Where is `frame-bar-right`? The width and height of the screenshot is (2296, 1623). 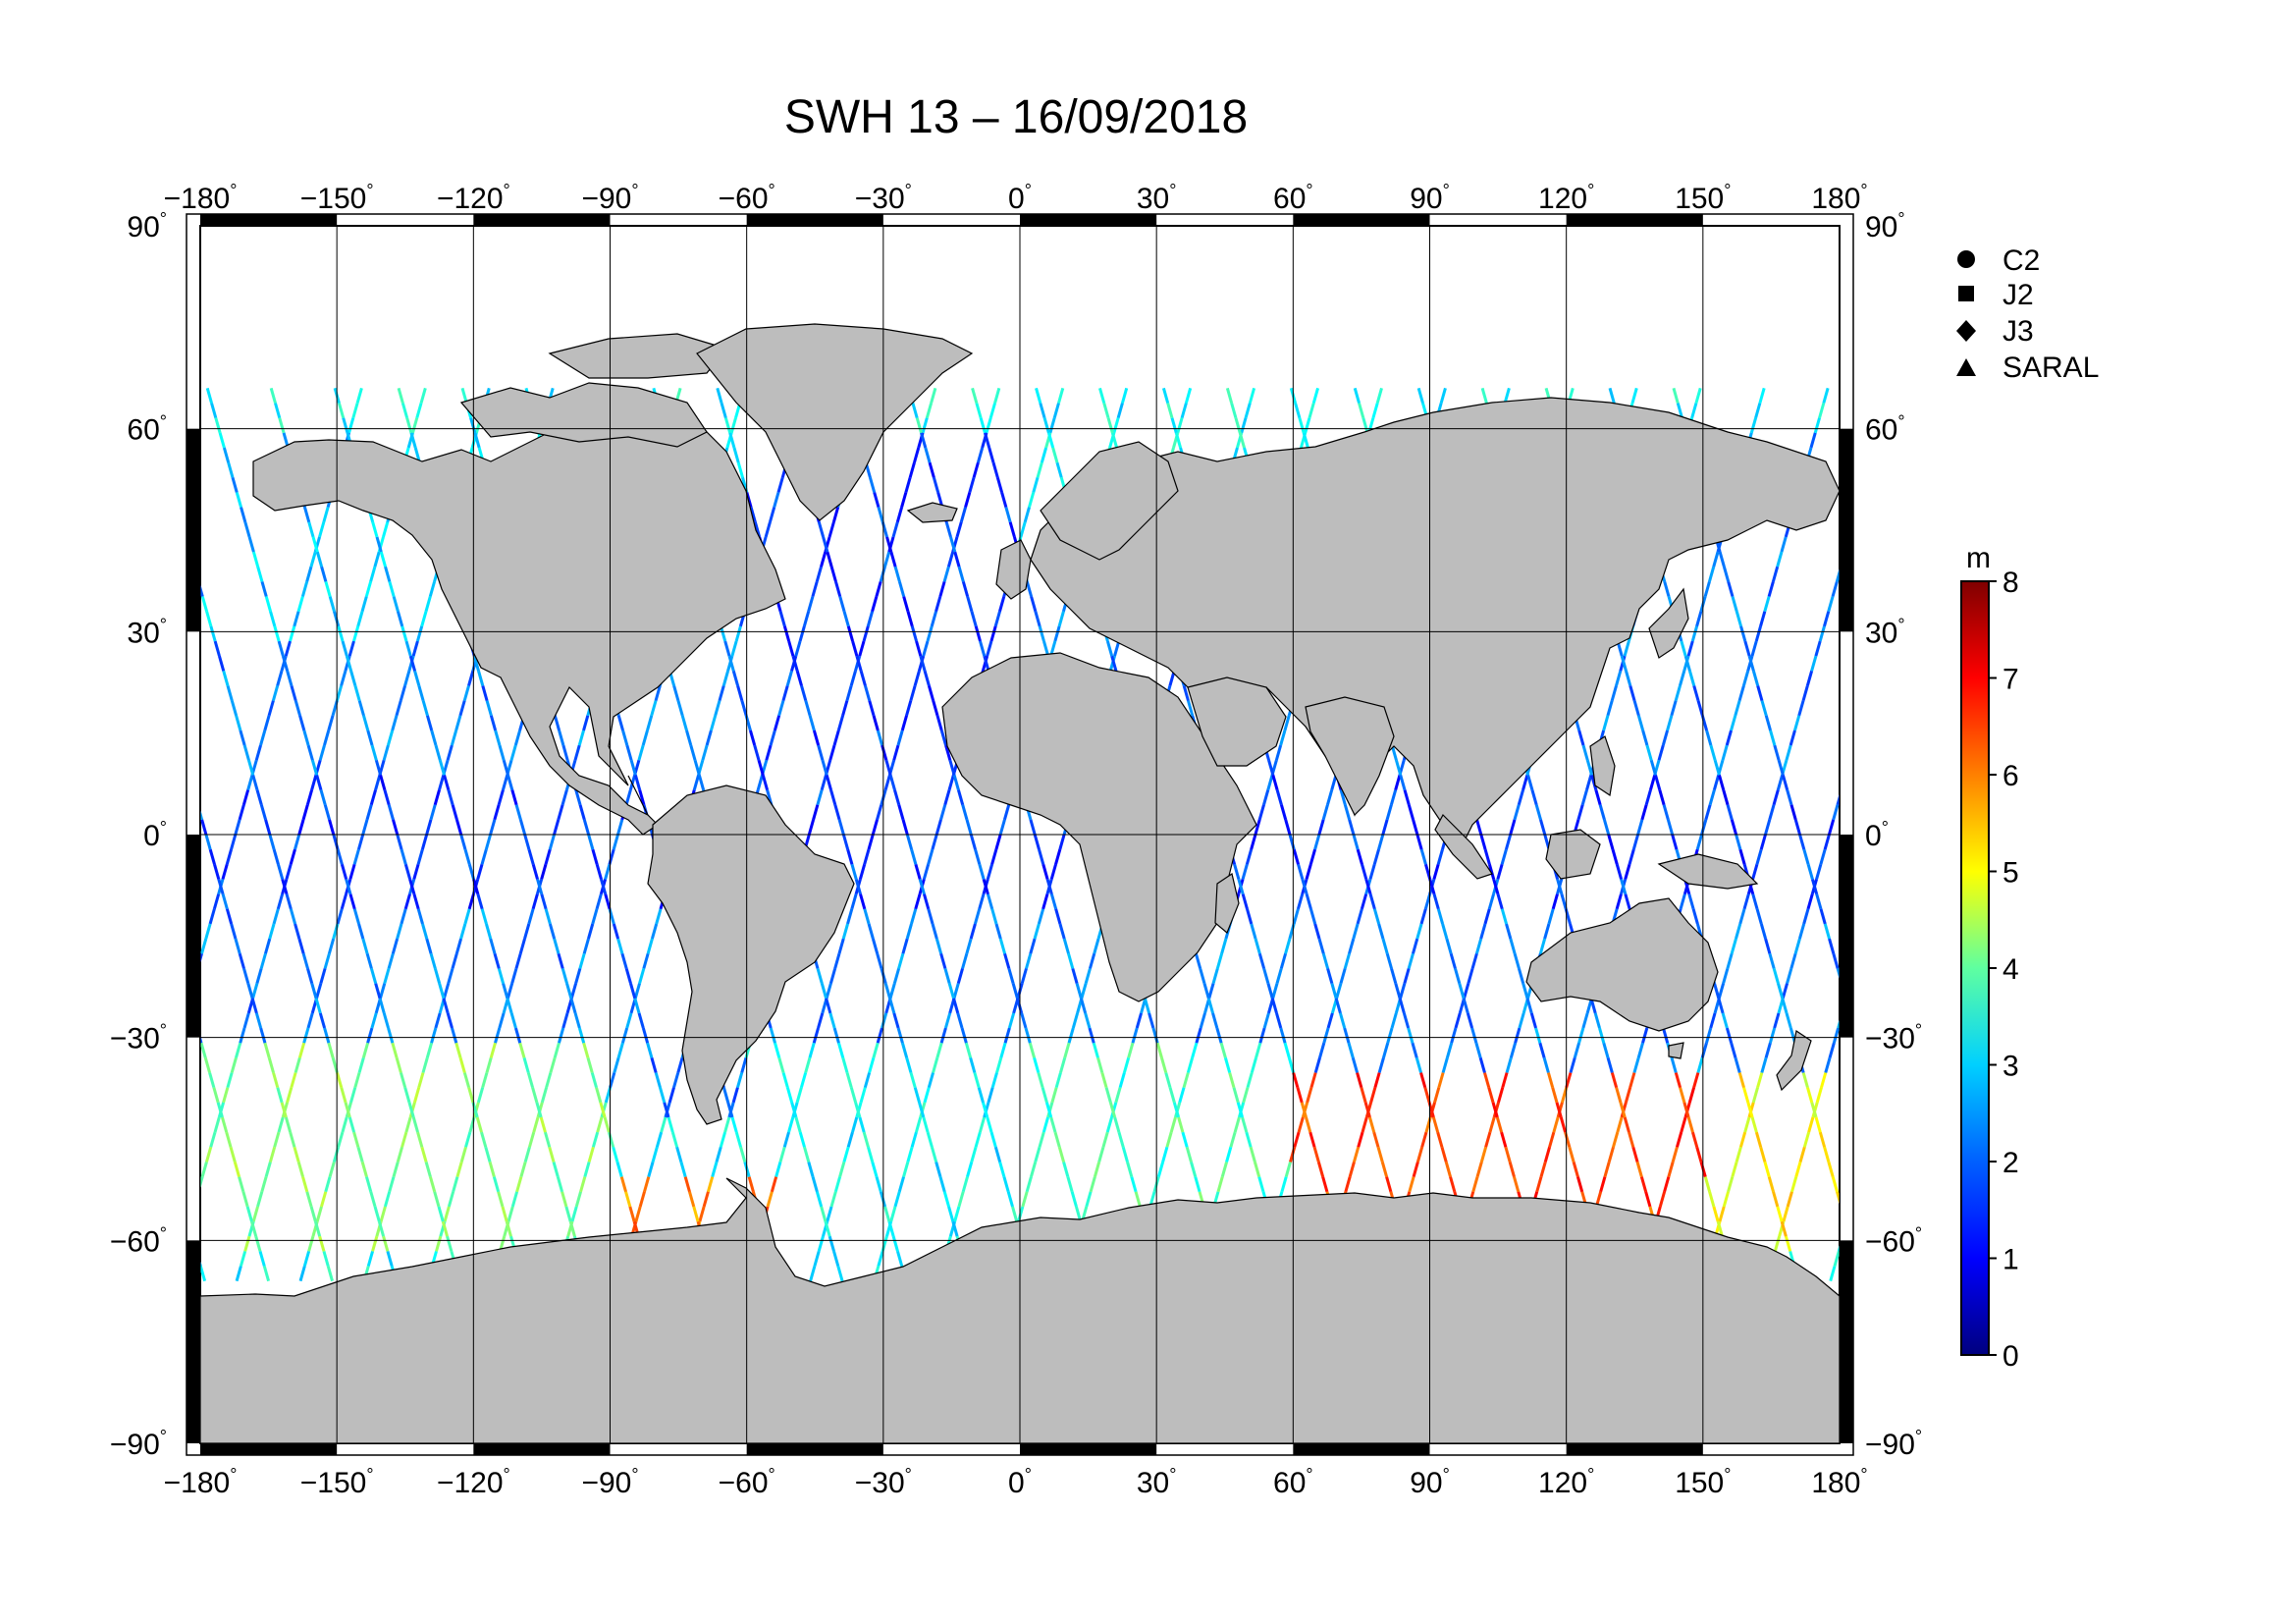 frame-bar-right is located at coordinates (1847, 1342).